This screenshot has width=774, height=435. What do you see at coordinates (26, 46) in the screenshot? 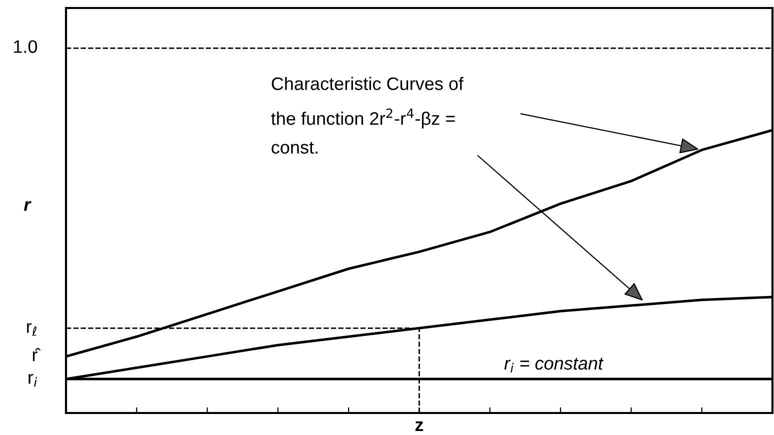
I see `text: 1.0` at bounding box center [26, 46].